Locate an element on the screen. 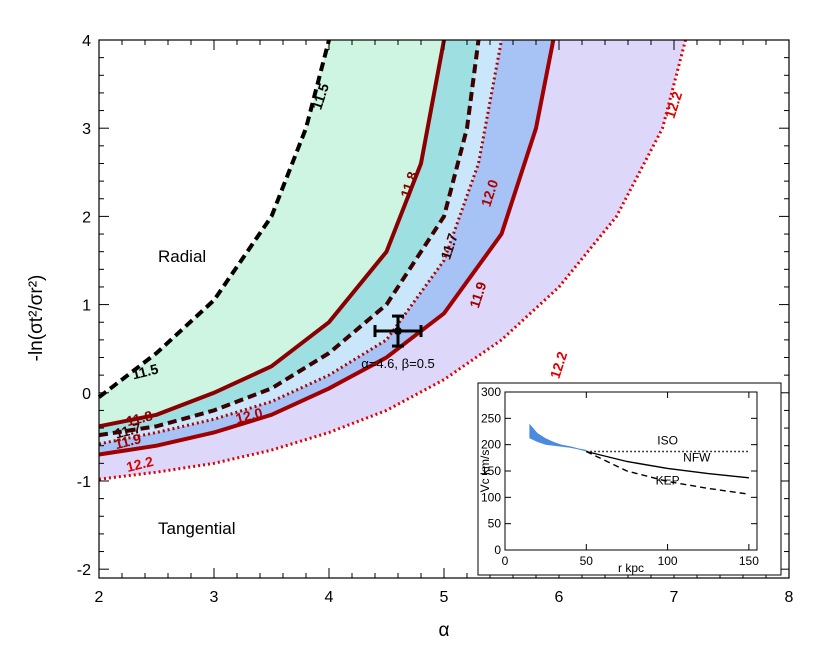 This screenshot has width=817, height=654. y-tick-label: -2 is located at coordinates (84, 570).